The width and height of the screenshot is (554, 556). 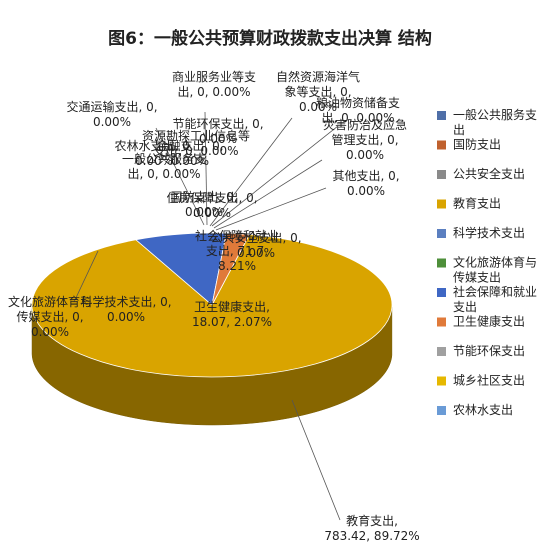 I want to click on legend-label-line: 社会保障和就业, so click(x=495, y=291).